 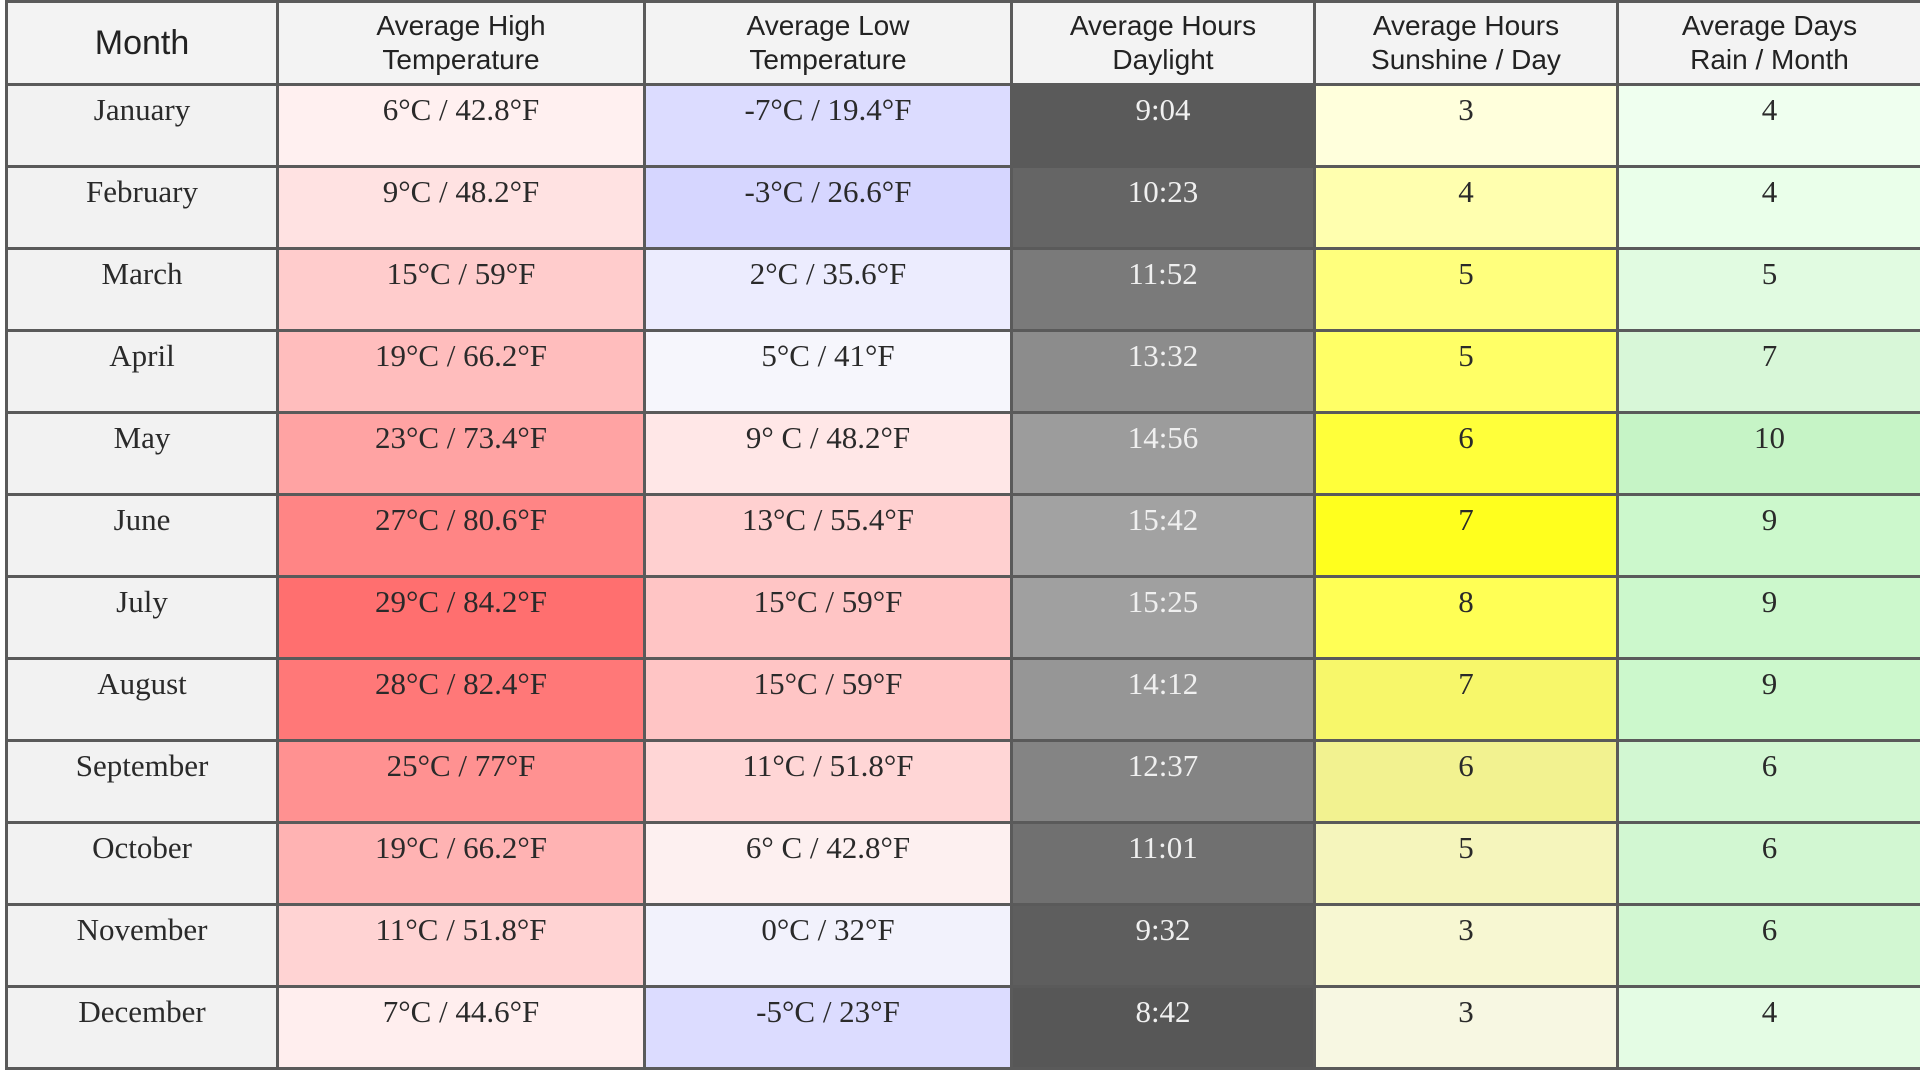 What do you see at coordinates (1163, 25) in the screenshot?
I see `header-daylight-line1: Average Hours` at bounding box center [1163, 25].